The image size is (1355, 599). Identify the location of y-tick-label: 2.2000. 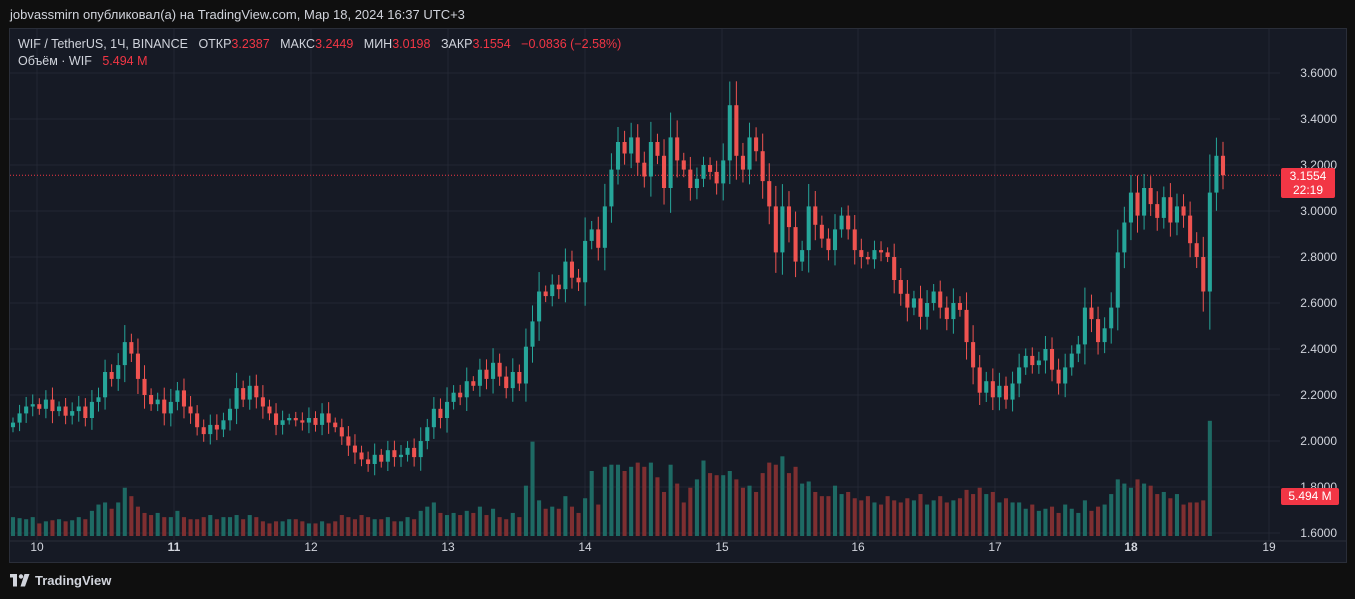
(1318, 395).